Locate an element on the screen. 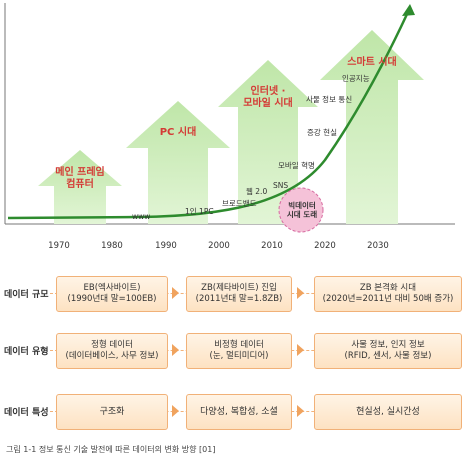 The width and height of the screenshot is (464, 466). year-label: 1970 is located at coordinates (59, 246).